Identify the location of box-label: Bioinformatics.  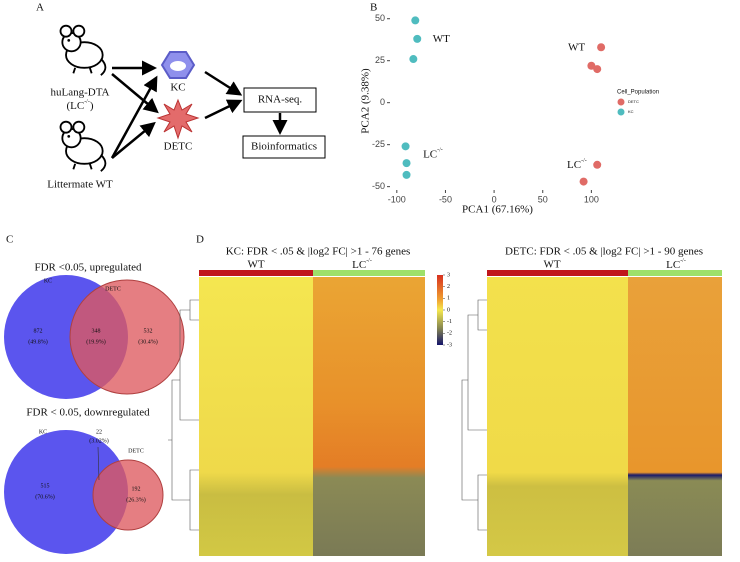
(284, 147).